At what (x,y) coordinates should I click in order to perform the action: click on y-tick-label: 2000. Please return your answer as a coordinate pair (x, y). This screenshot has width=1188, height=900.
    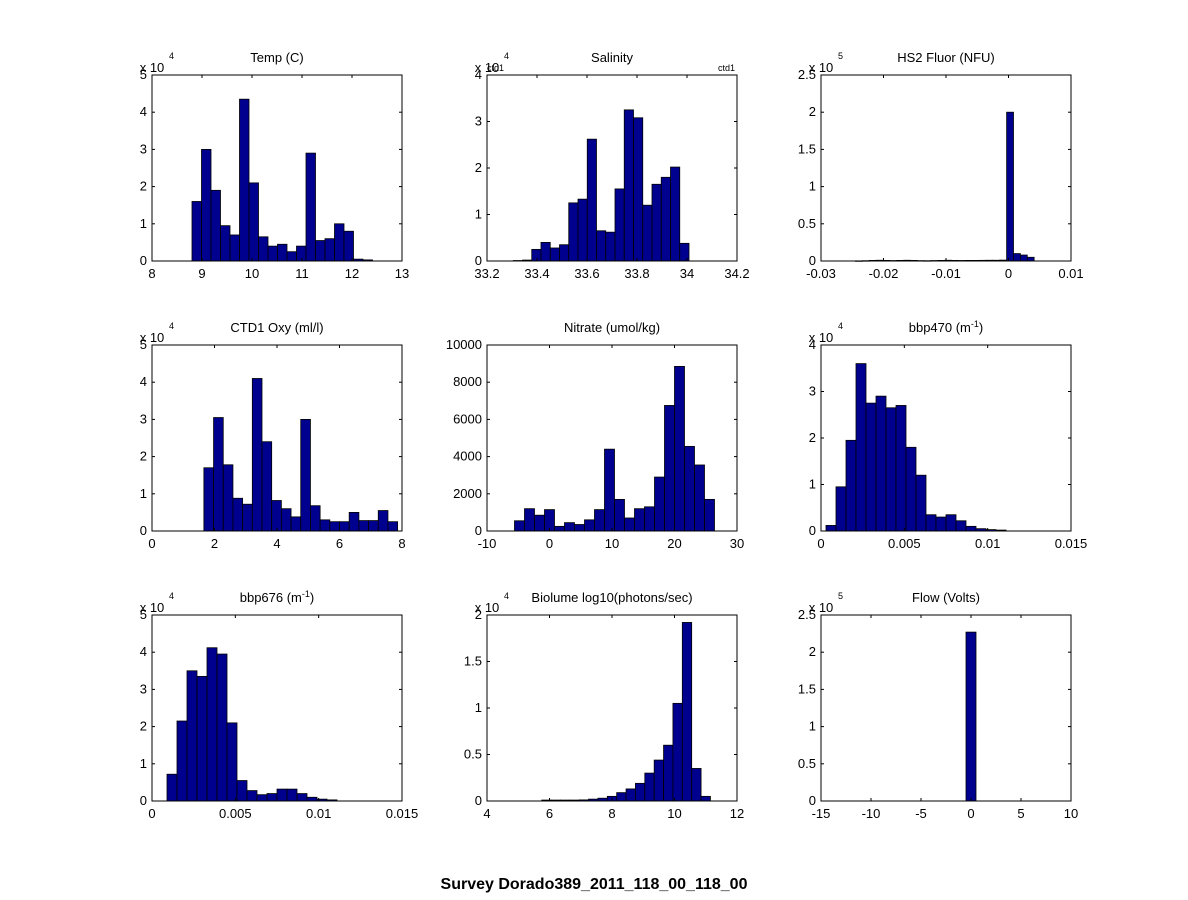
    Looking at the image, I should click on (467, 493).